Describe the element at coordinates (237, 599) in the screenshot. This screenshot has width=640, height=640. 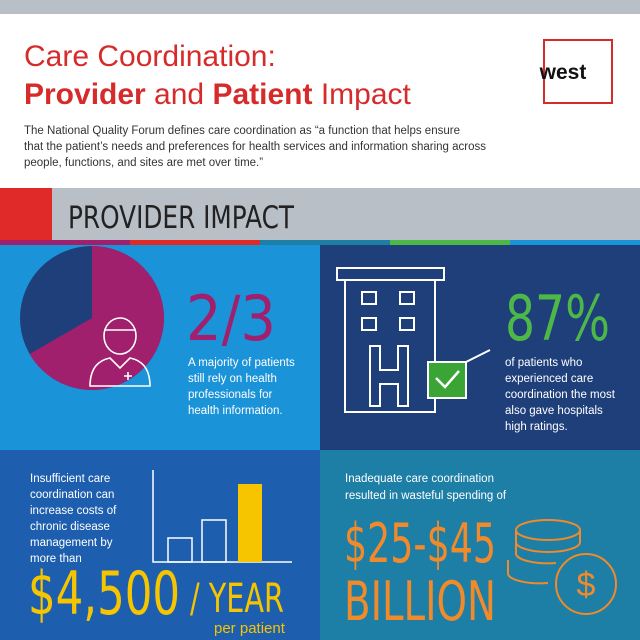
I see `stat-unit: / YEAR` at that location.